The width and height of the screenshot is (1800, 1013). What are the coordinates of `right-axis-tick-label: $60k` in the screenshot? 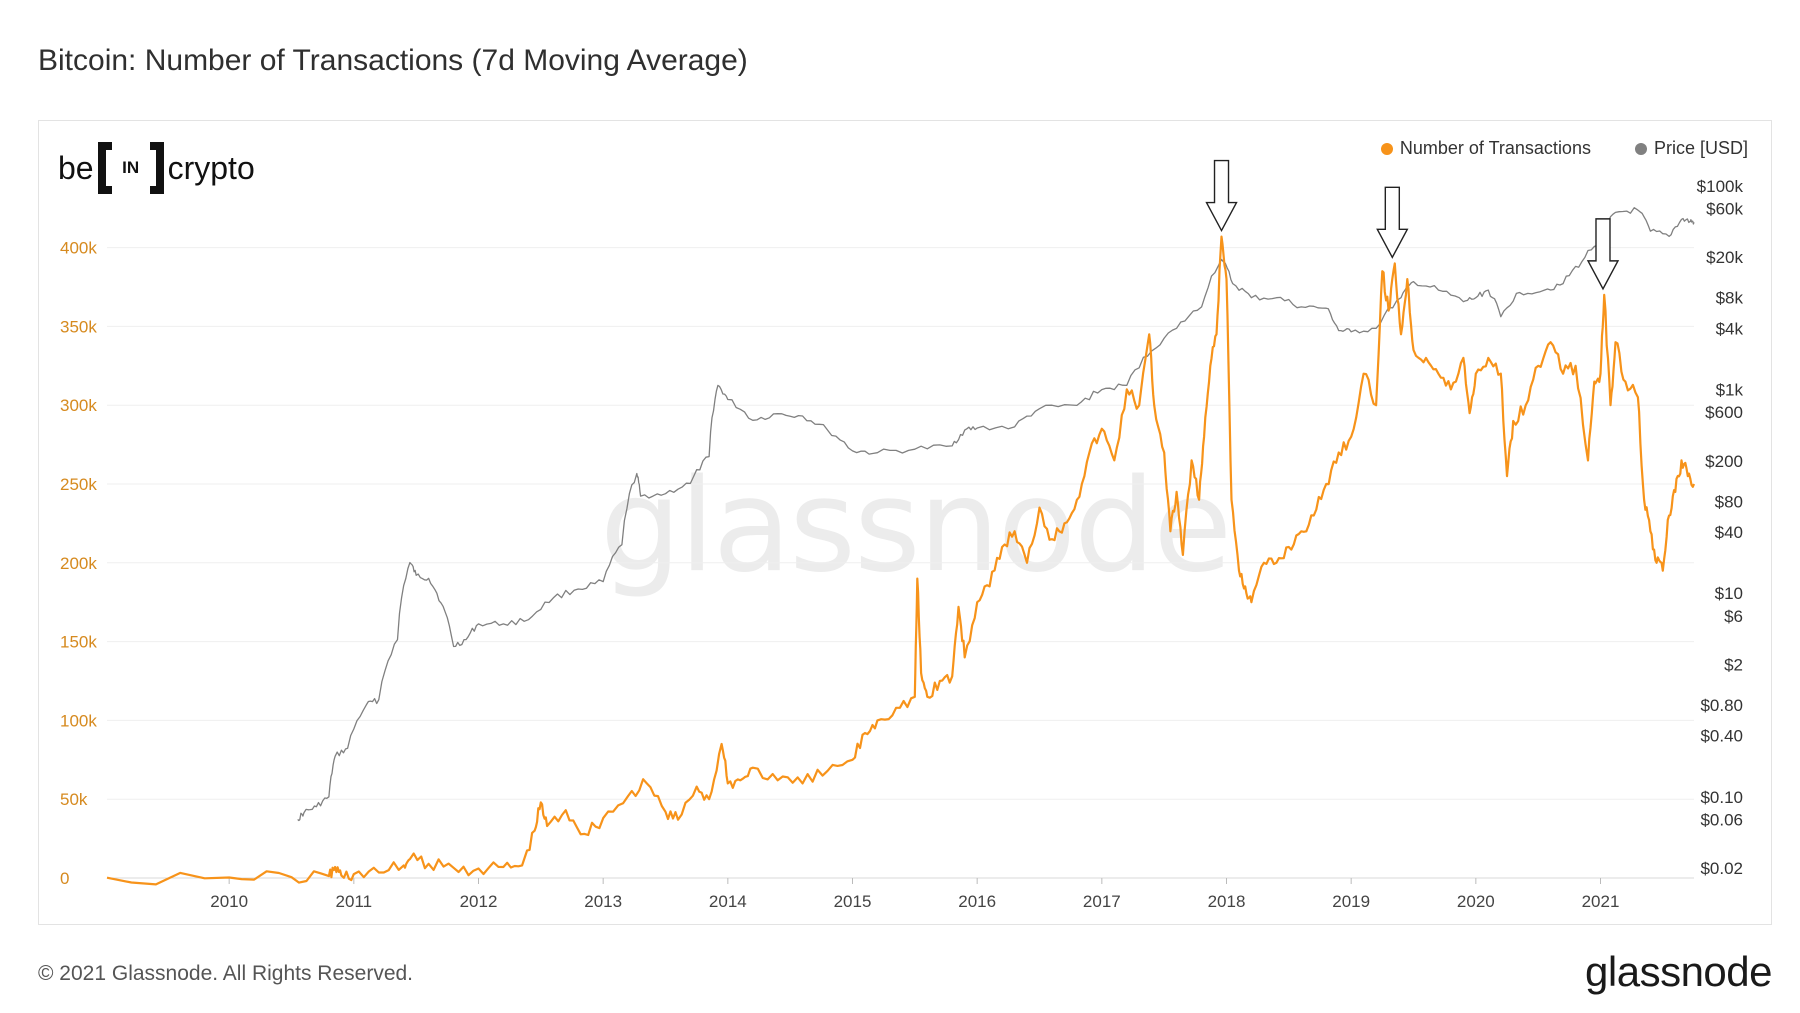 It's located at (1724, 209).